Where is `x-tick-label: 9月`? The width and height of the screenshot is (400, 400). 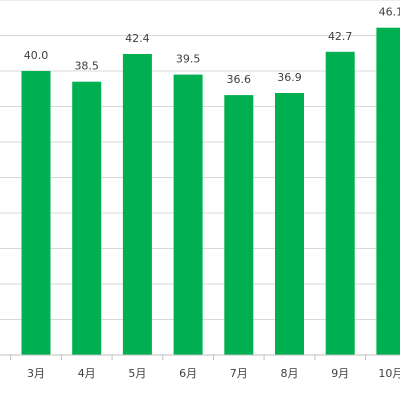 x-tick-label: 9月 is located at coordinates (340, 373).